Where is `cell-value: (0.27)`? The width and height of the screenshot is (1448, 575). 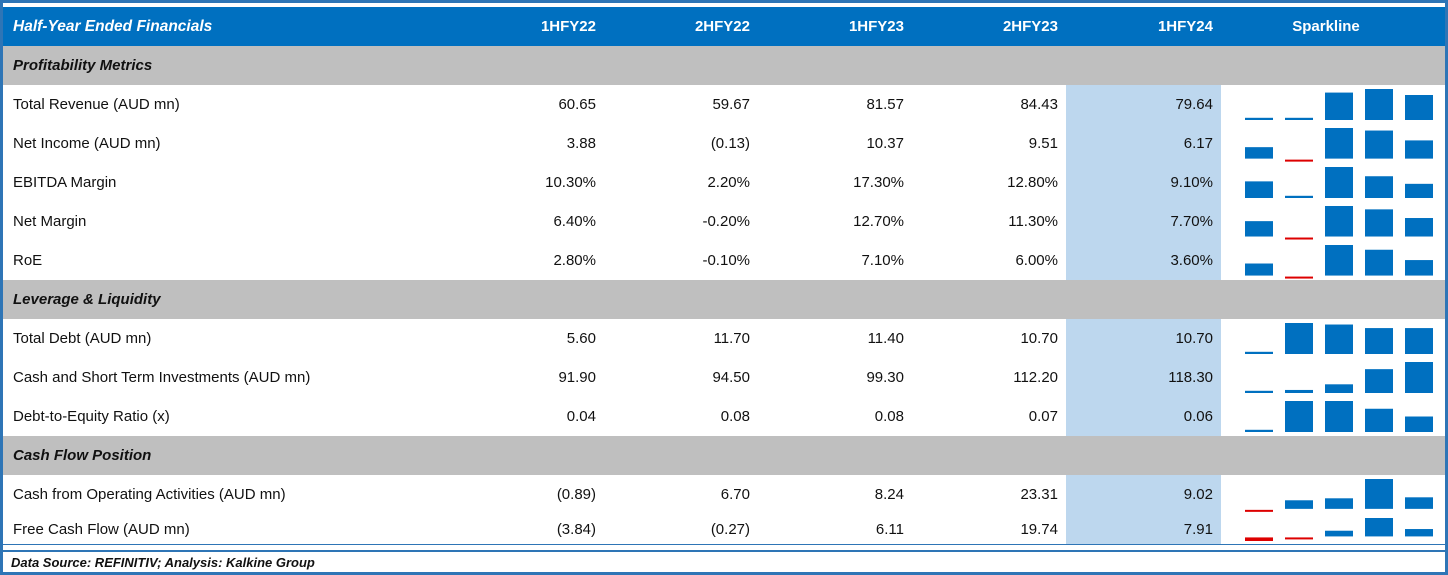
cell-value: (0.27) is located at coordinates (730, 529).